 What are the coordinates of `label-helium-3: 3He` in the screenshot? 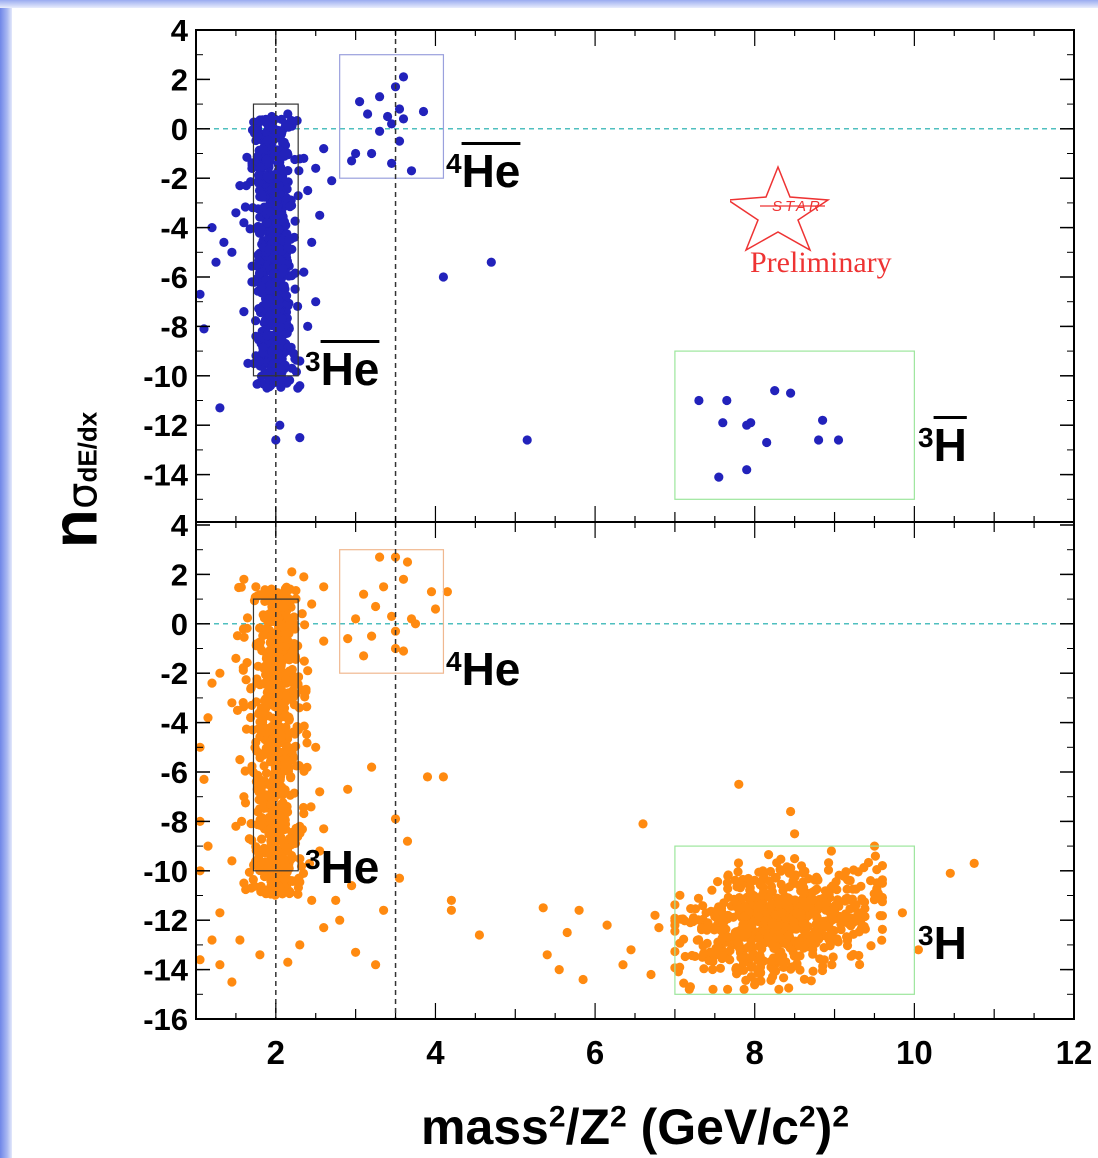 It's located at (342, 867).